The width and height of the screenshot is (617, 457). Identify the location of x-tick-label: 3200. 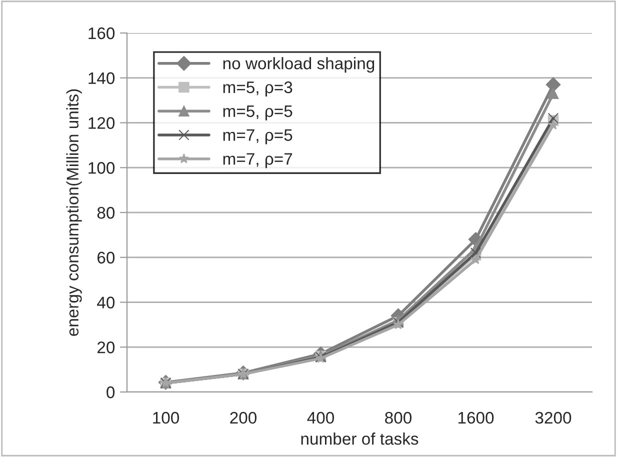
(553, 418).